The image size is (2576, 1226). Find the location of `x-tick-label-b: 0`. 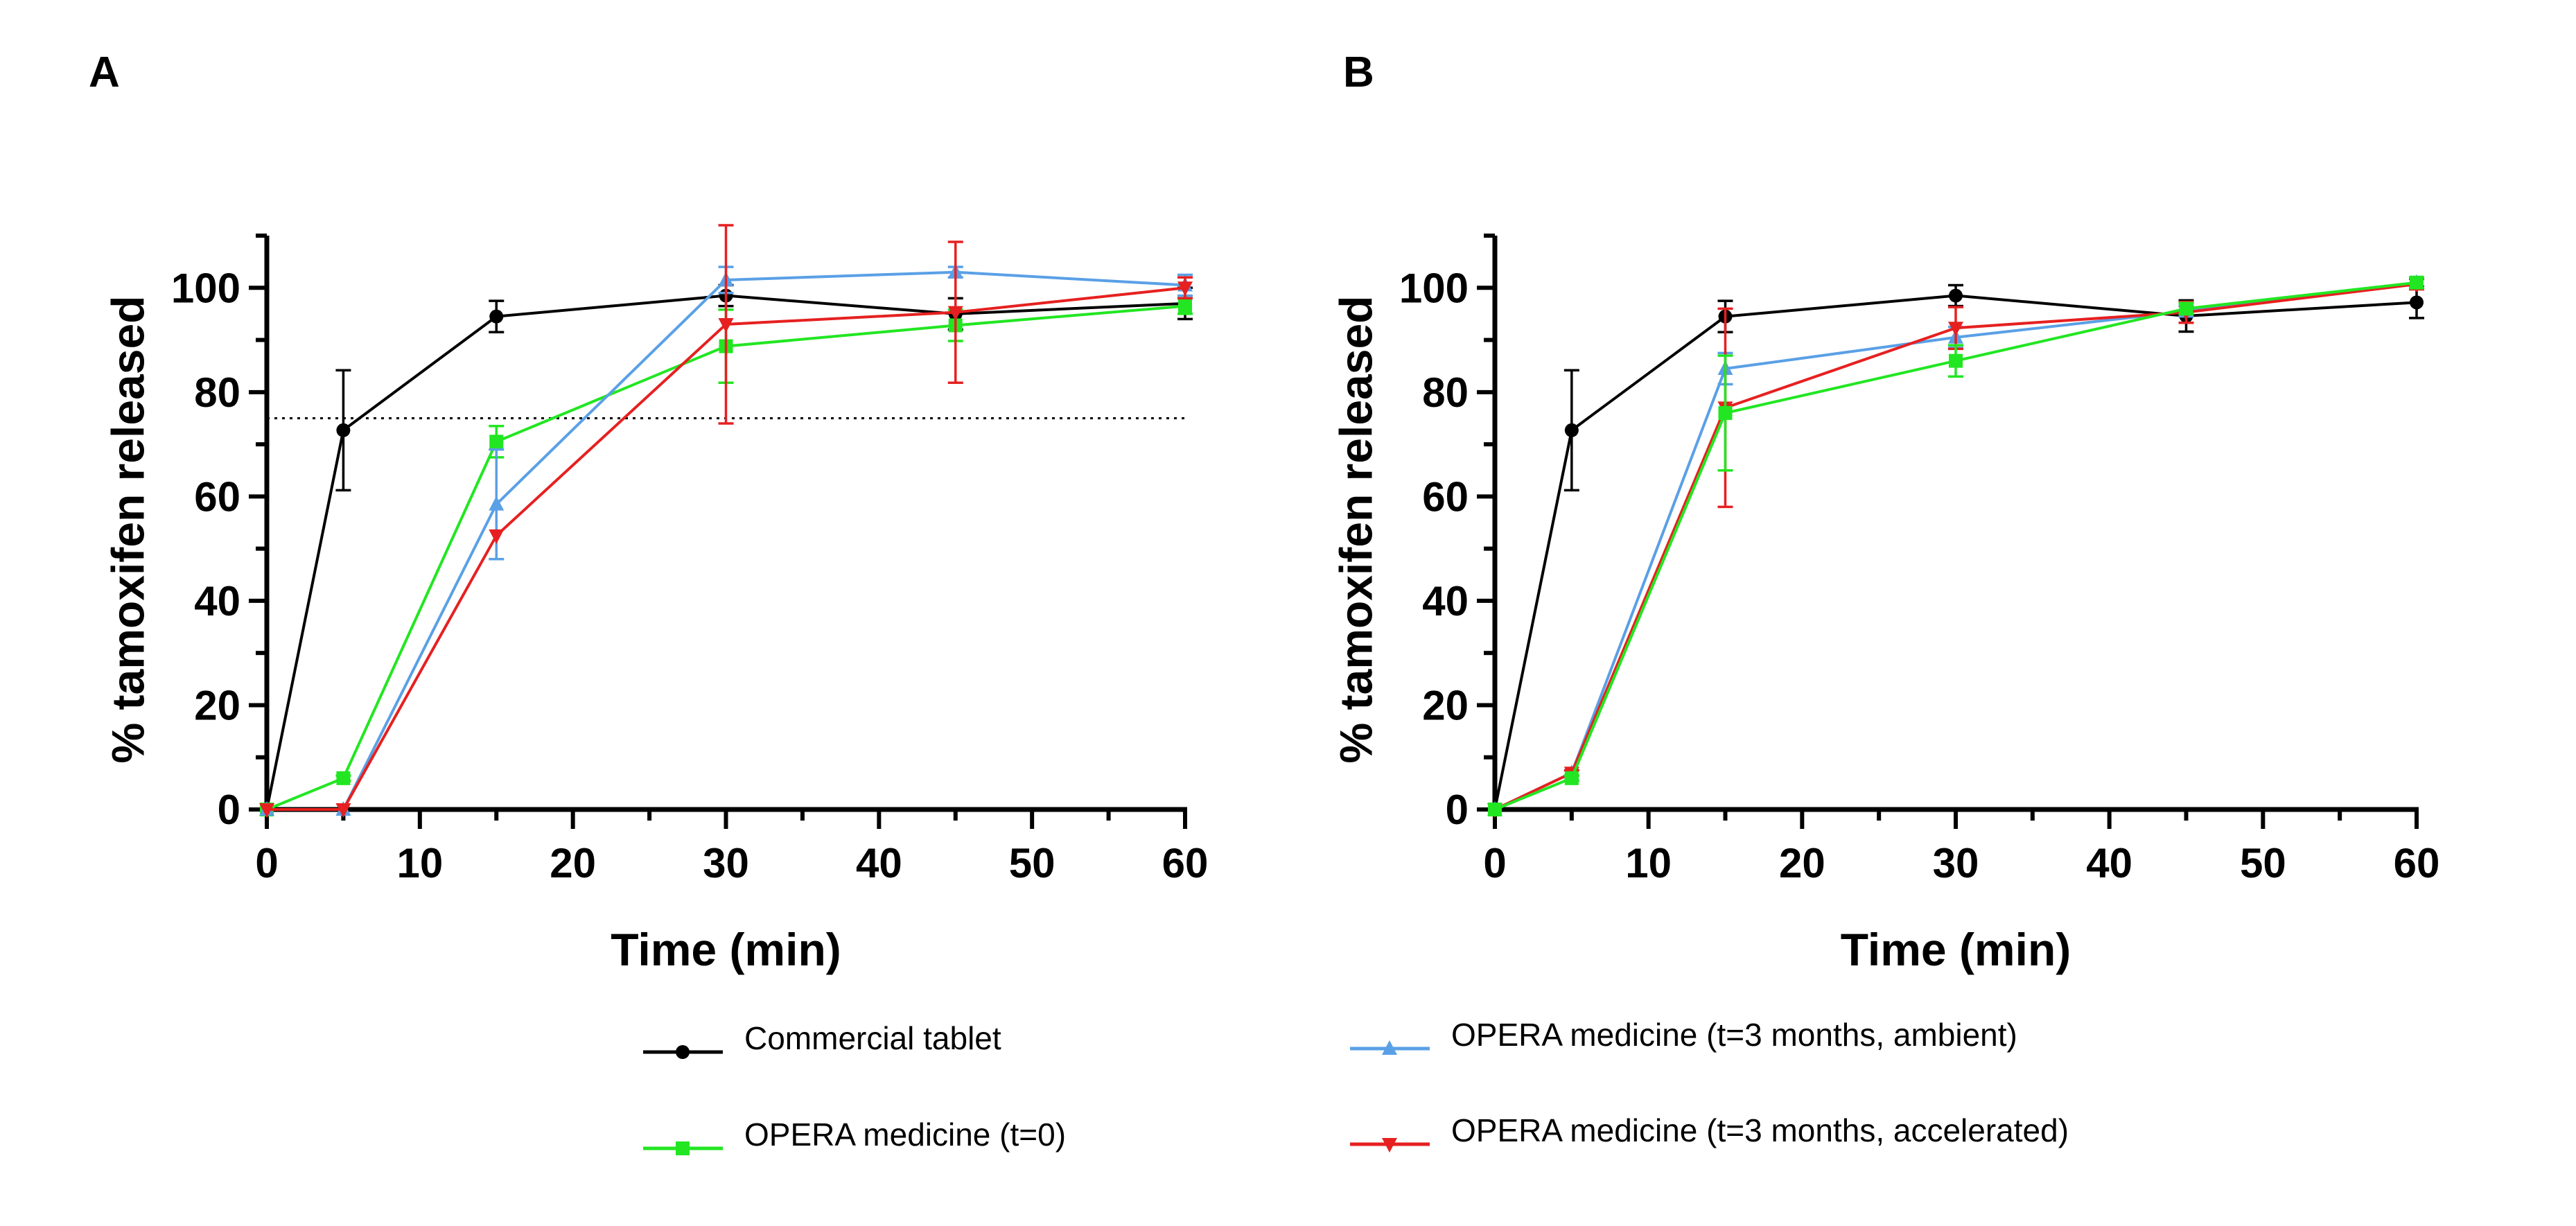

x-tick-label-b: 0 is located at coordinates (1494, 863).